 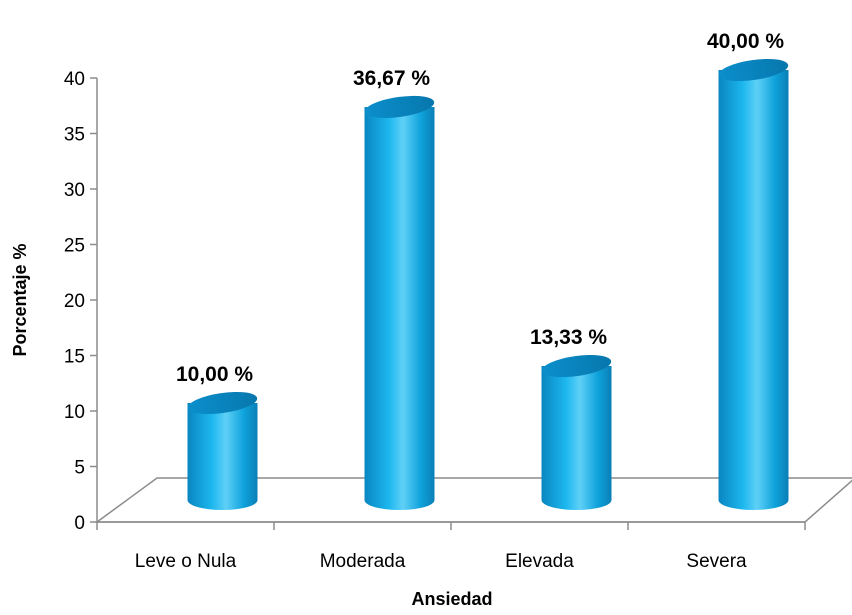 I want to click on bar-3: 40,00 %, so click(x=748, y=270).